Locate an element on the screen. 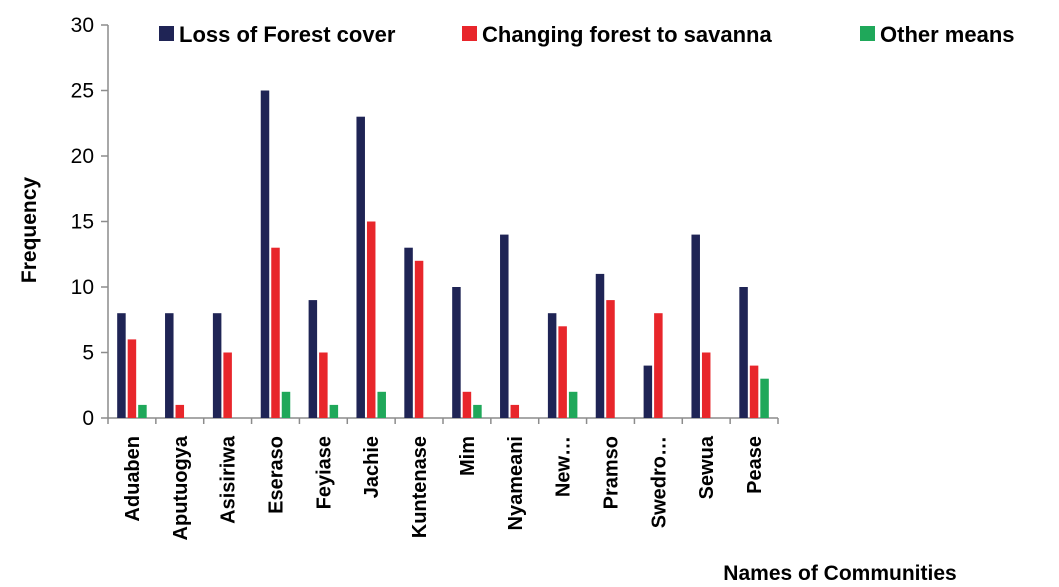  y-tick-label: 10 is located at coordinates (82, 287).